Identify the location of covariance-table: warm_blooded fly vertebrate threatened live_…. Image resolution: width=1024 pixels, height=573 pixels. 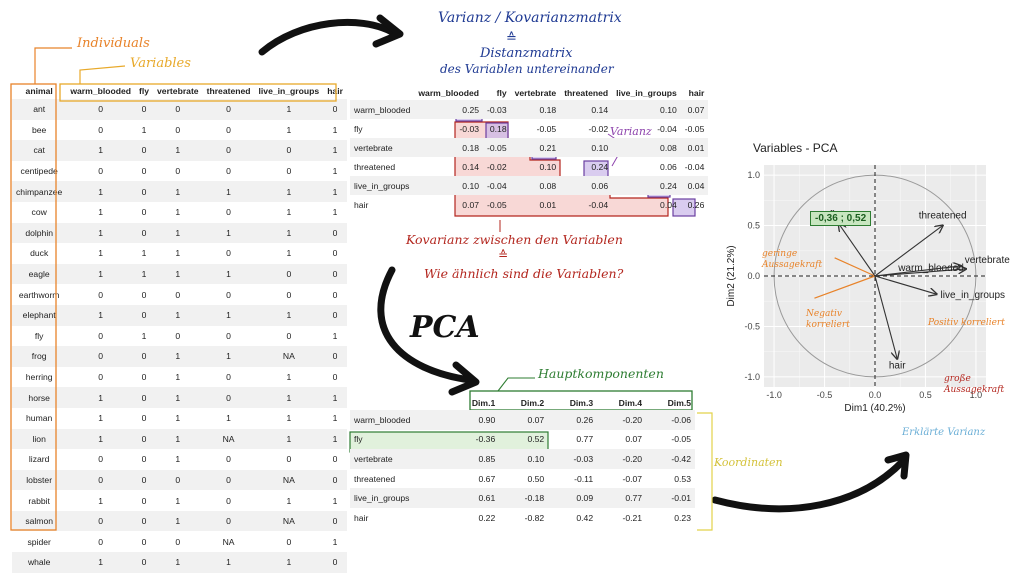
(529, 150).